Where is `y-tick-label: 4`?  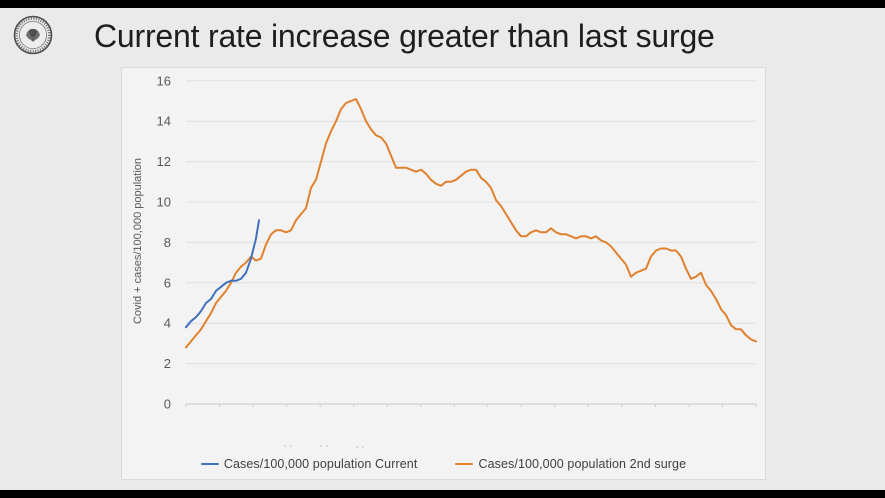
y-tick-label: 4 is located at coordinates (167, 323).